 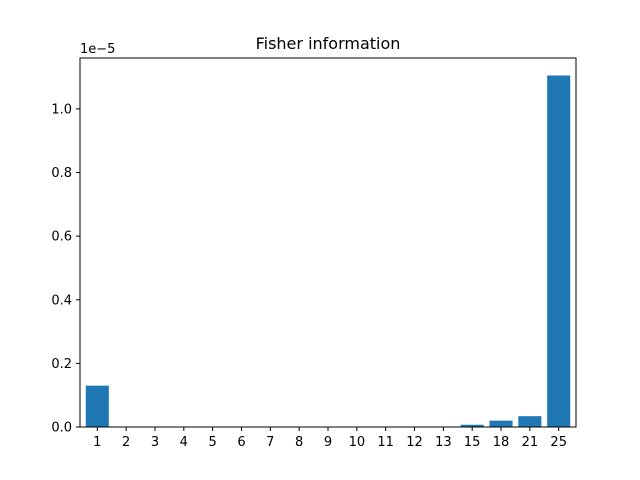 I want to click on y-tick-label-0.0: 0.0, so click(x=61, y=428).